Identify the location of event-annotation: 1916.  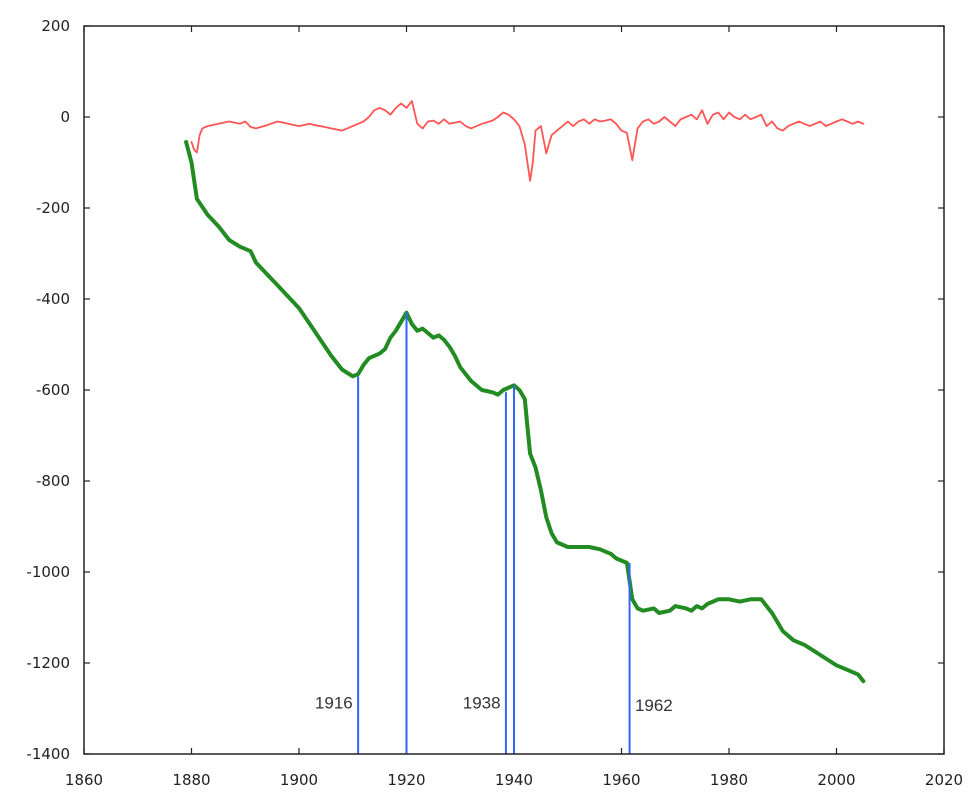
(334, 703).